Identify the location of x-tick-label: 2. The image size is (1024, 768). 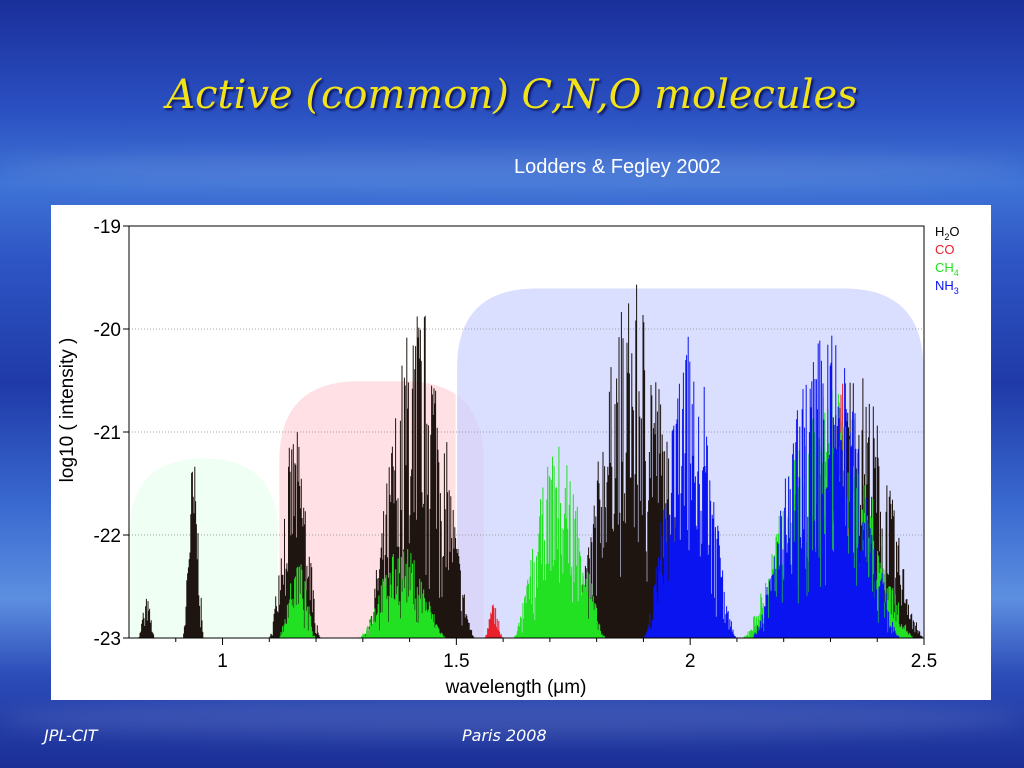
(690, 661).